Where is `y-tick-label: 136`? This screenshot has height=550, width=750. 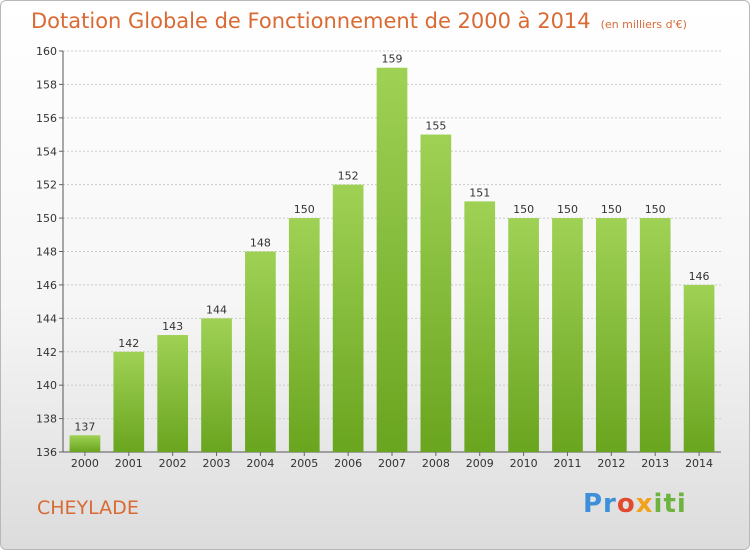 y-tick-label: 136 is located at coordinates (46, 452).